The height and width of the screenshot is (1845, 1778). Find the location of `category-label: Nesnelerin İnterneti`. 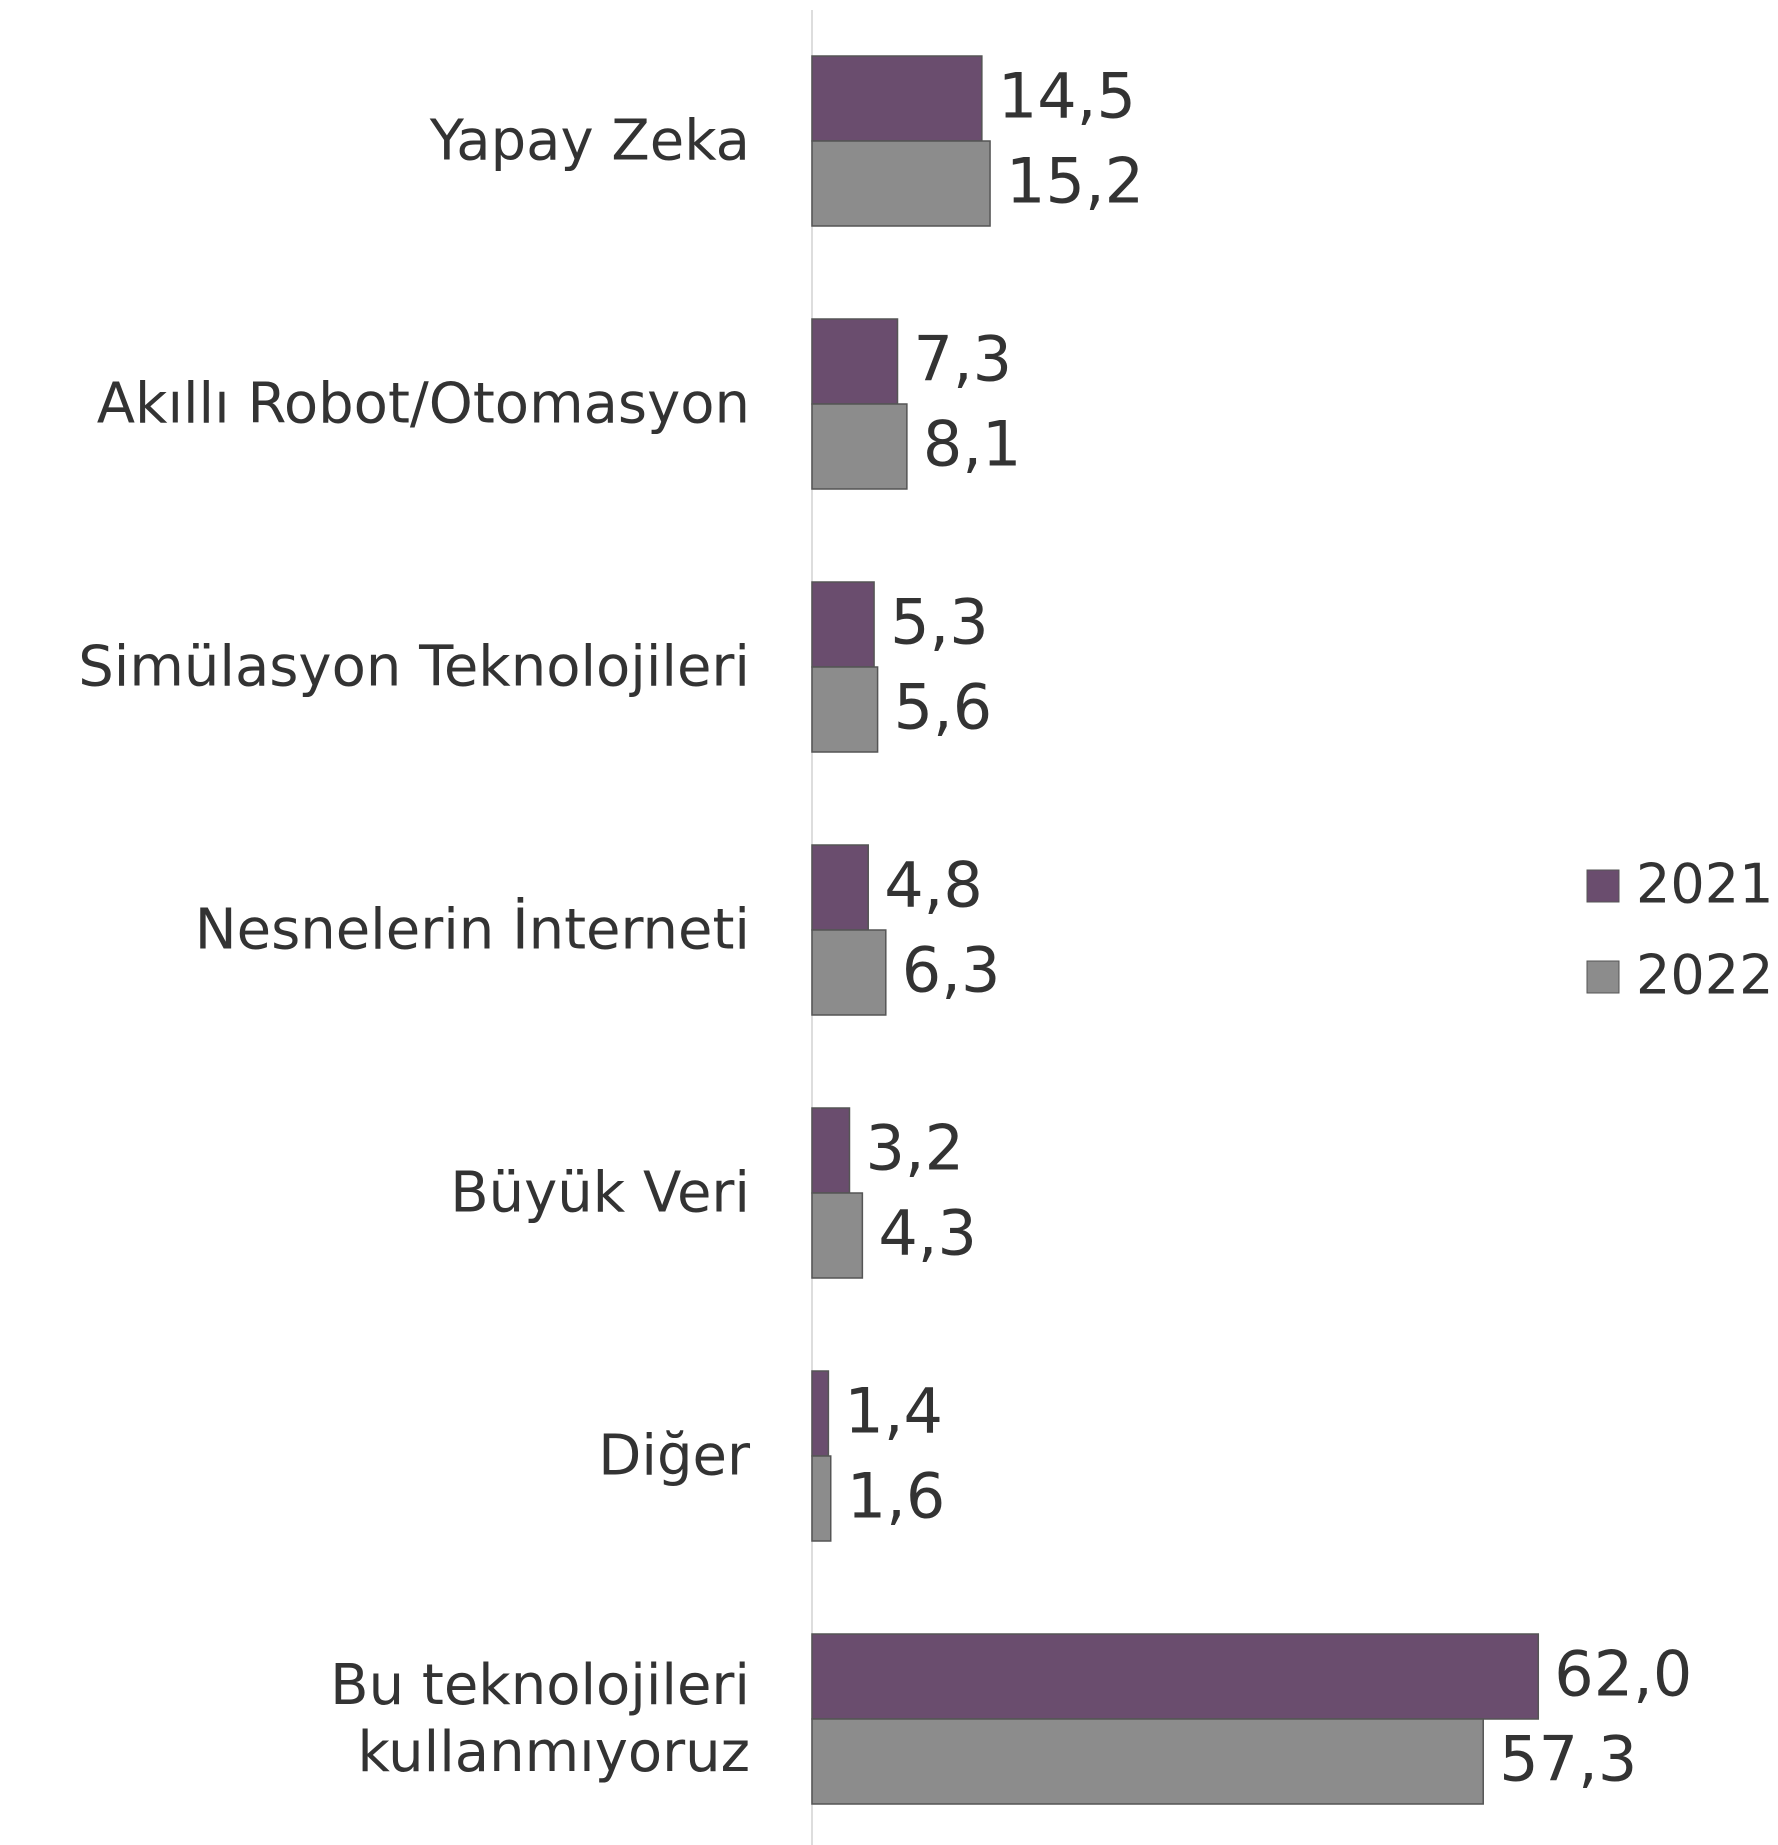

category-label: Nesnelerin İnterneti is located at coordinates (472, 930).